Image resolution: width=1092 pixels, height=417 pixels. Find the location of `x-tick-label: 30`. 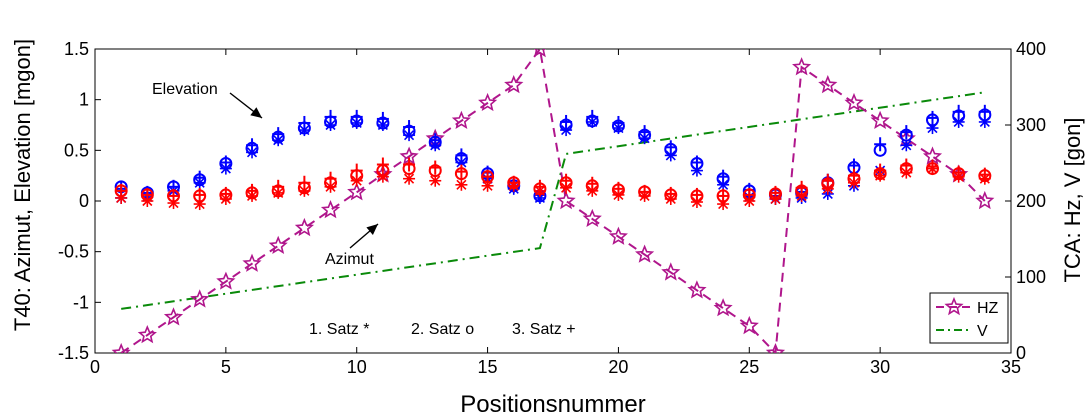

x-tick-label: 30 is located at coordinates (880, 367).